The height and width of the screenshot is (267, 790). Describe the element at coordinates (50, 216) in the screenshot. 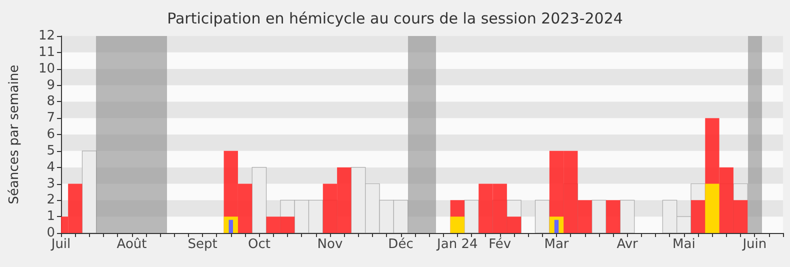

I see `y-tick-label: 1` at that location.